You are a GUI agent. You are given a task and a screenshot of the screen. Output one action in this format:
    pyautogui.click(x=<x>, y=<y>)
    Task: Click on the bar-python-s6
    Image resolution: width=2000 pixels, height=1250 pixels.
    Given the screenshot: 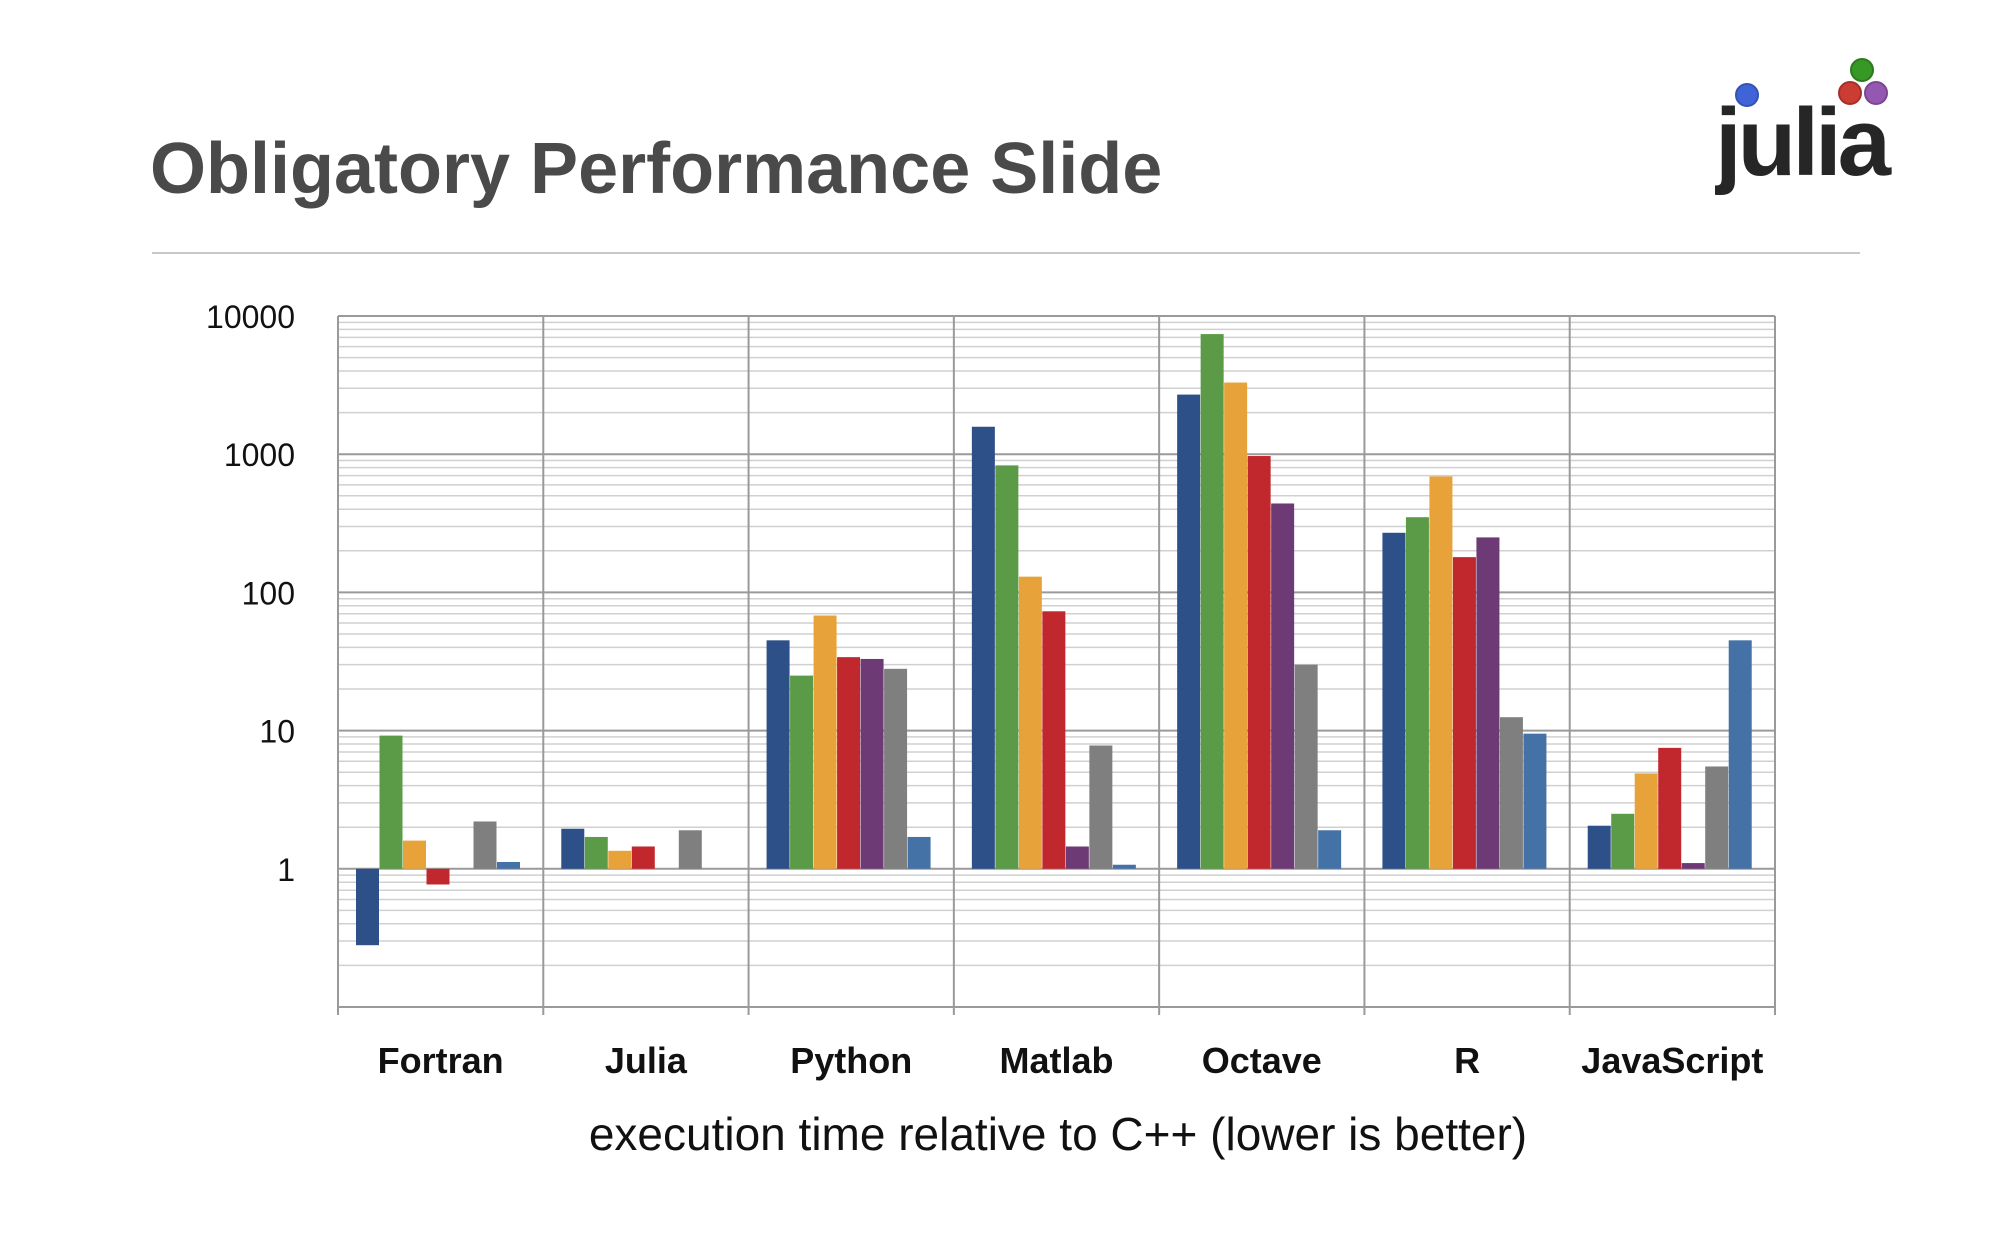 What is the action you would take?
    pyautogui.click(x=896, y=768)
    